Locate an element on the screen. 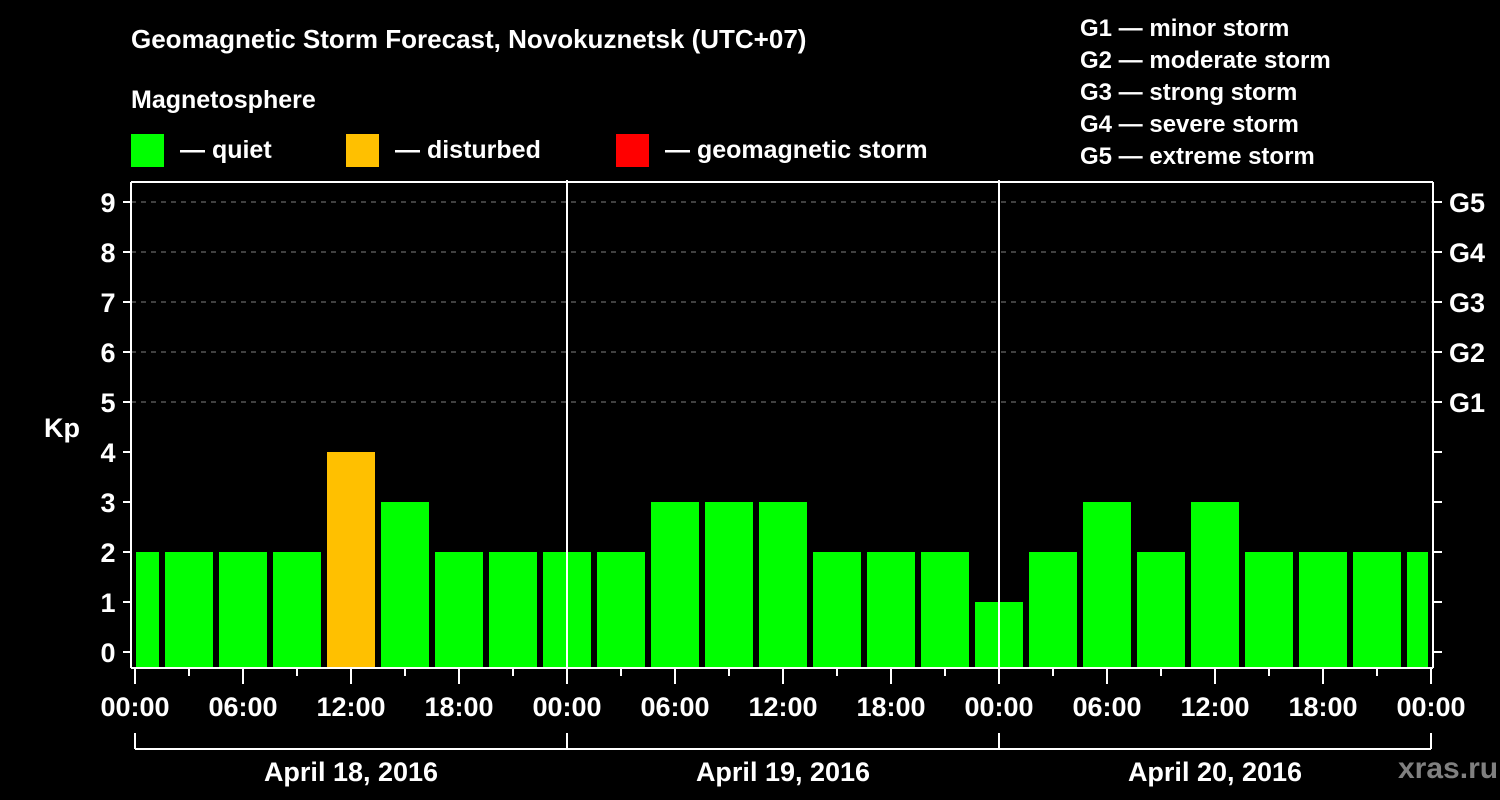  legend-swatch-storm is located at coordinates (632, 150).